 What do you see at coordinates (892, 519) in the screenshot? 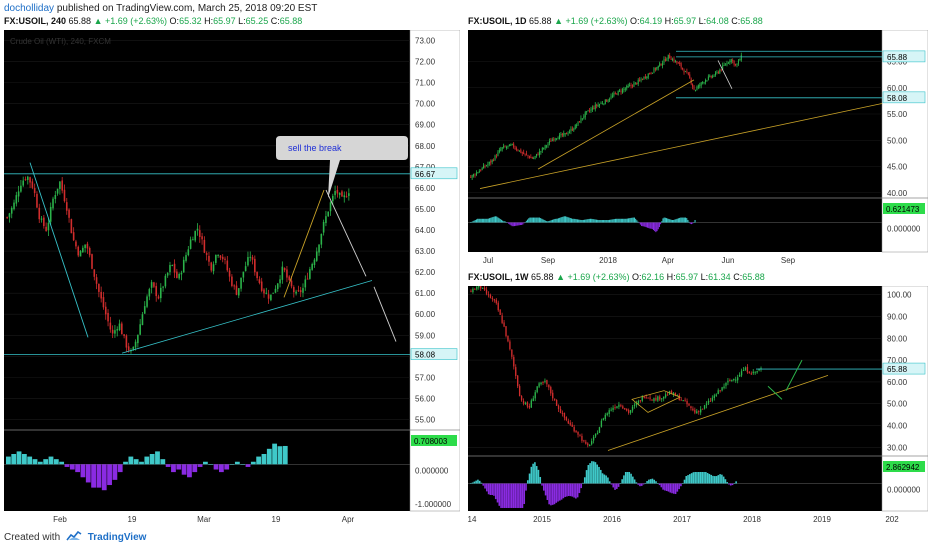
I see `x-tick-label: 202` at bounding box center [892, 519].